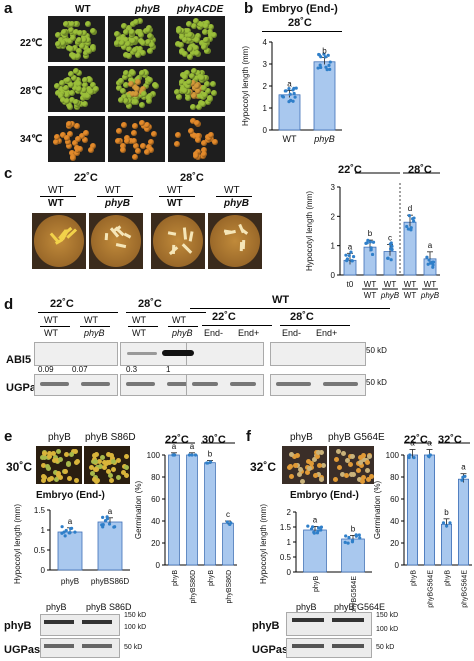 Image resolution: width=474 pixels, height=661 pixels. What do you see at coordinates (95, 326) in the screenshot?
I see `d-lane-bracket` at bounding box center [95, 326].